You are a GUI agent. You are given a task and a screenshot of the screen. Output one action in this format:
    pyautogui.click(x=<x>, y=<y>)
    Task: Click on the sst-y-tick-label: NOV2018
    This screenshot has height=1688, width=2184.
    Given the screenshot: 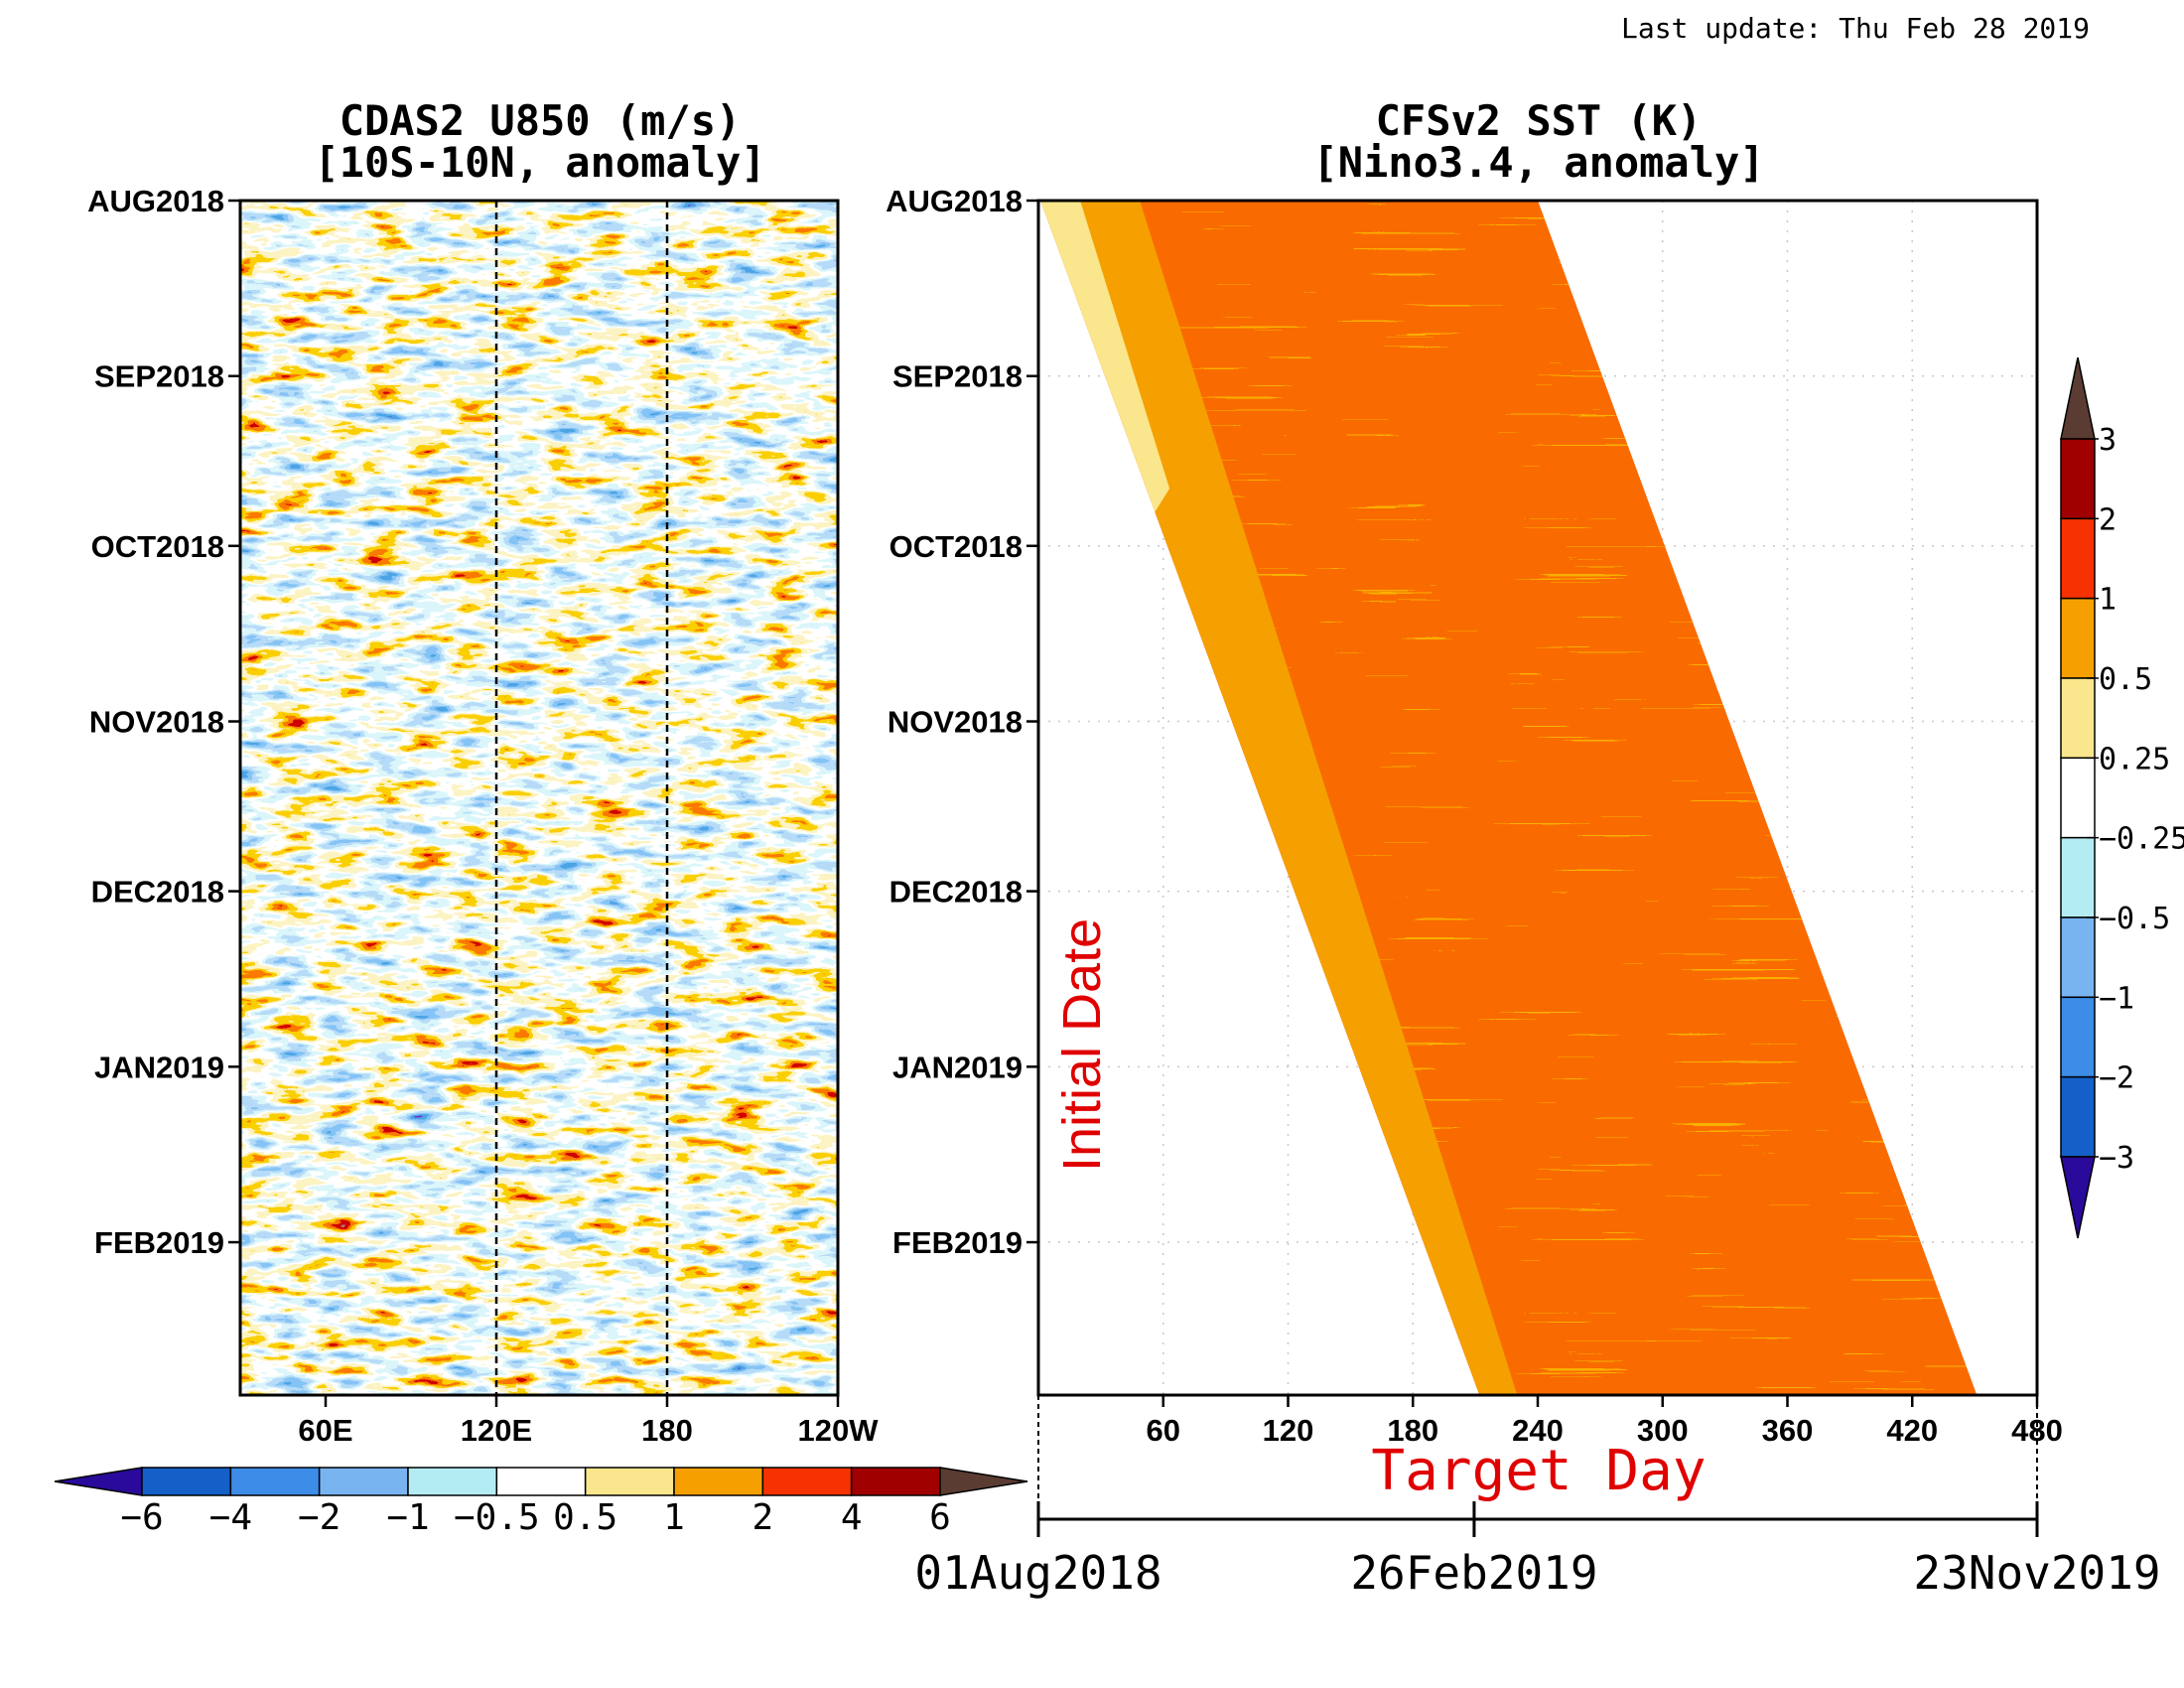 What is the action you would take?
    pyautogui.click(x=955, y=722)
    